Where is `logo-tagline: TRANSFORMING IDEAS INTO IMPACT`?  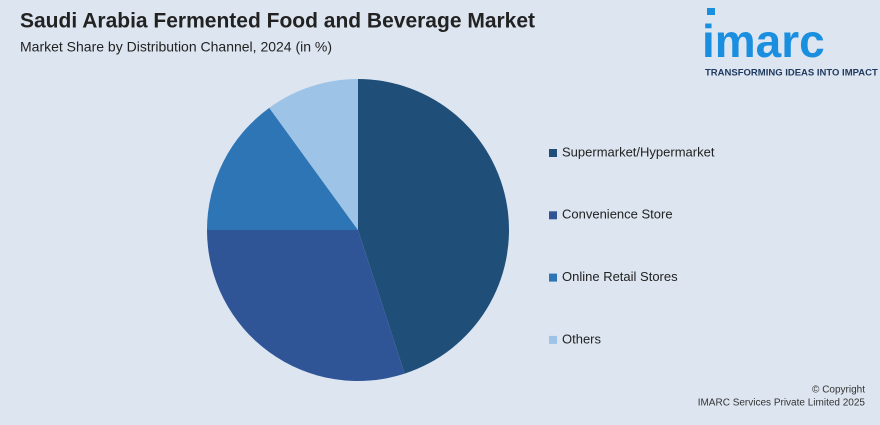
logo-tagline: TRANSFORMING IDEAS INTO IMPACT is located at coordinates (791, 73).